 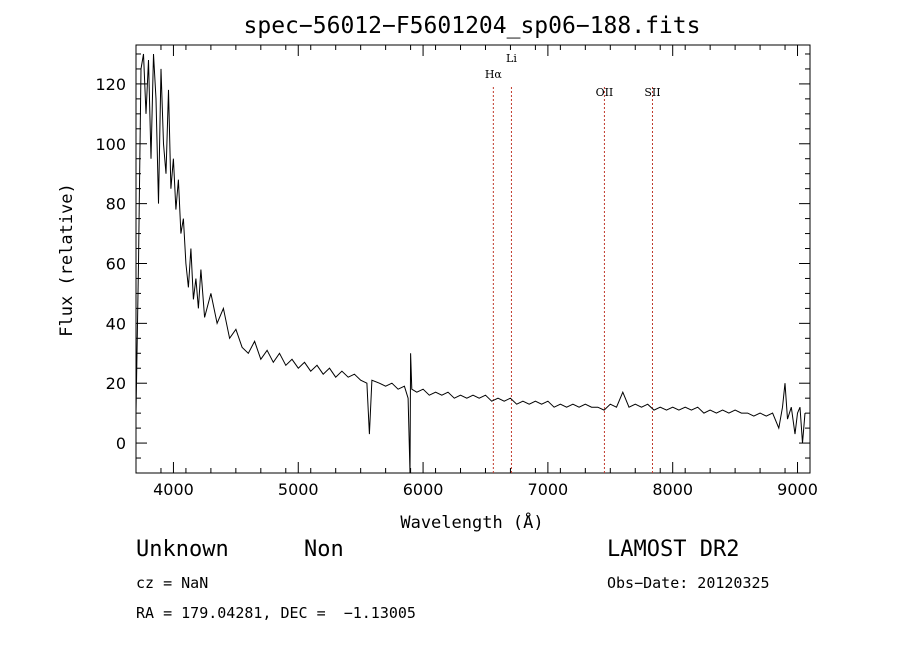 I want to click on y-tick-label-5: 100, so click(x=110, y=144).